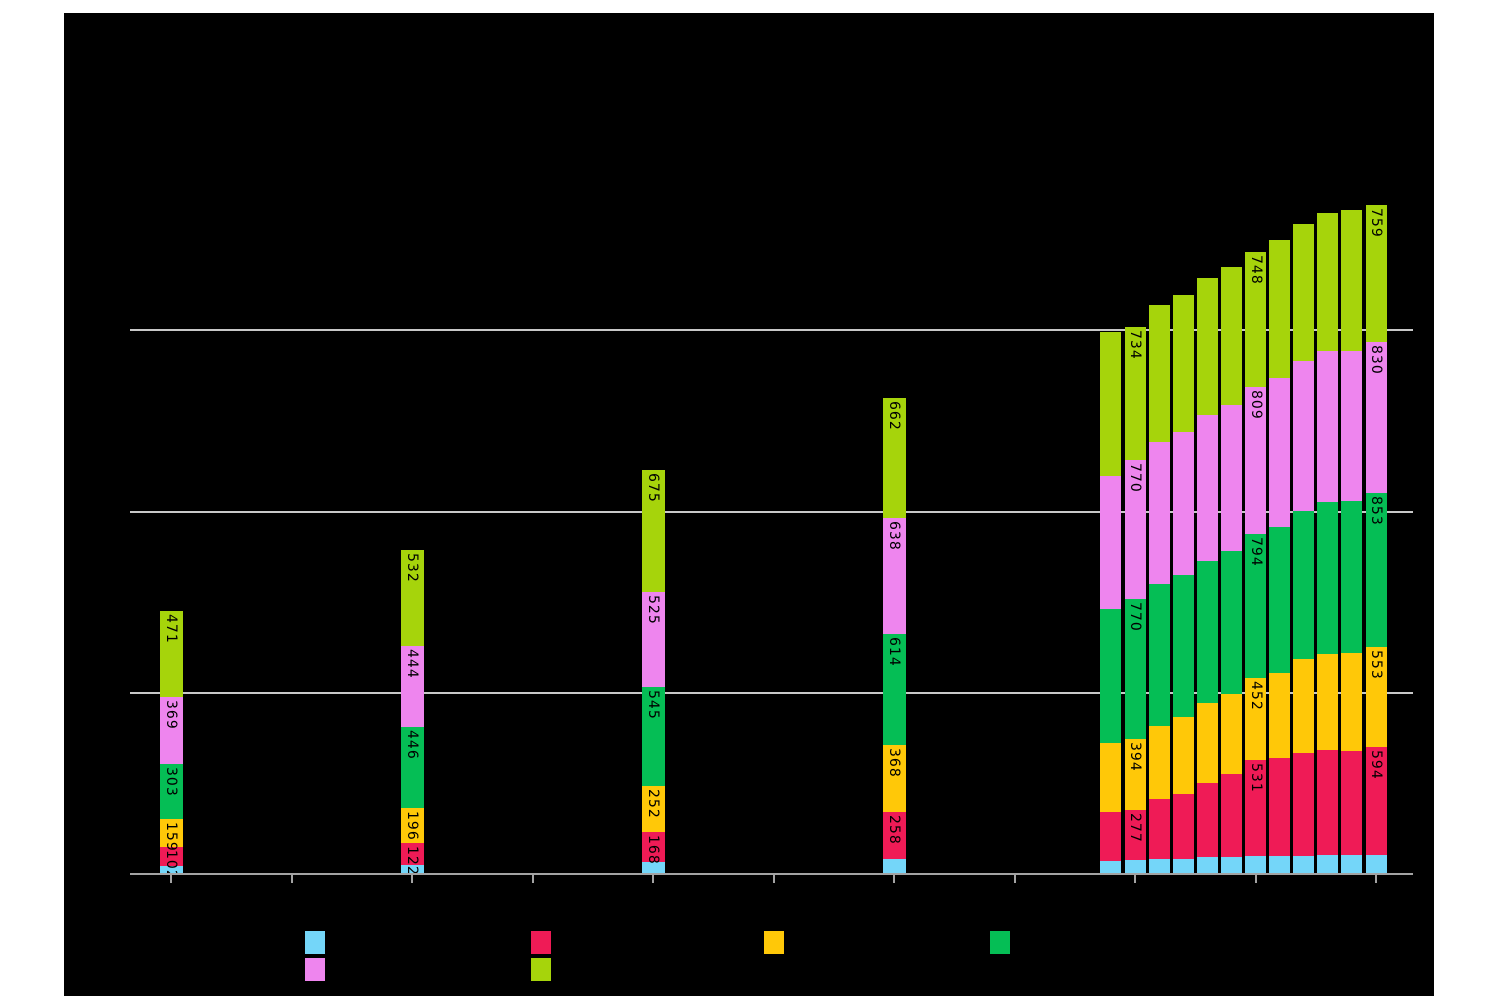 The width and height of the screenshot is (1500, 1000). I want to click on segment-value-label: 553, so click(1376, 665).